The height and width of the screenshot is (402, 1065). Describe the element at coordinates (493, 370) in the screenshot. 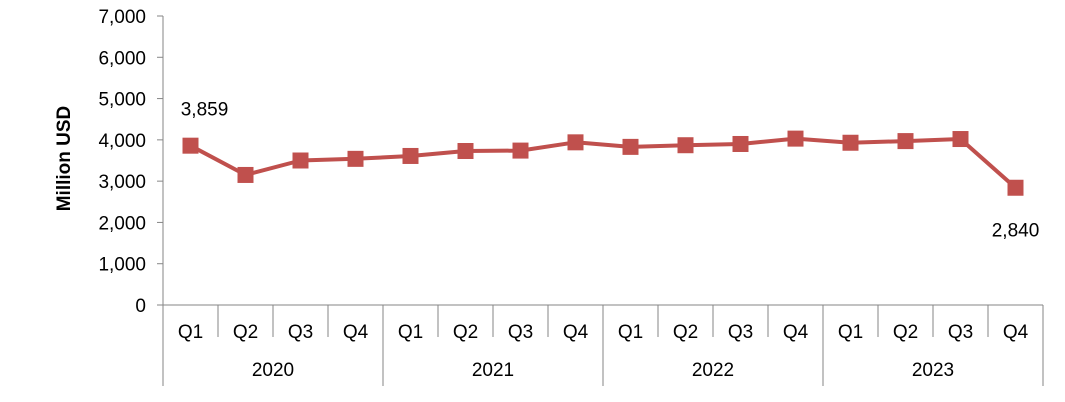

I see `x-group-label: 2021` at that location.